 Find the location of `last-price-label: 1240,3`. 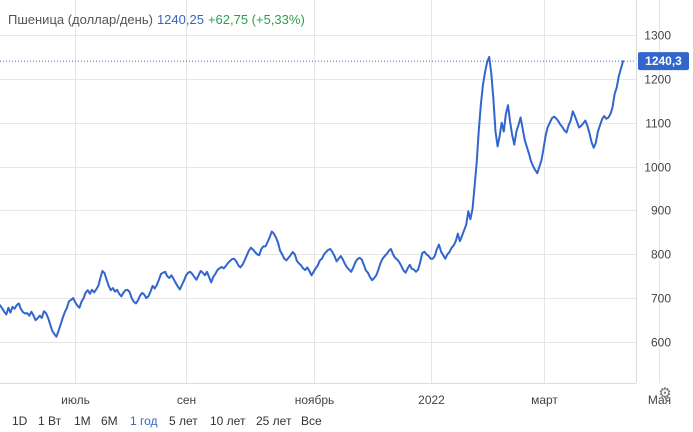

last-price-label: 1240,3 is located at coordinates (663, 61).